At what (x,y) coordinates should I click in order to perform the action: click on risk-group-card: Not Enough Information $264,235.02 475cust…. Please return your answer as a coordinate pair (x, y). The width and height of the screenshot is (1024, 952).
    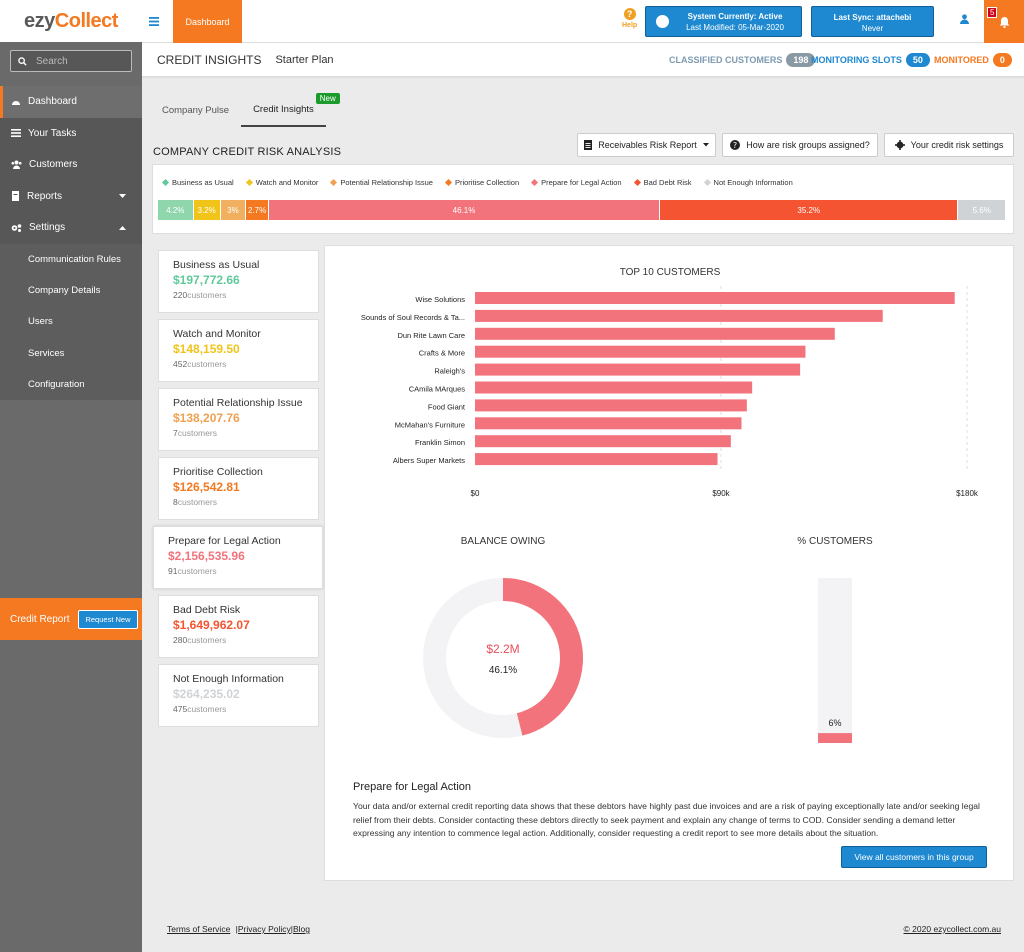
    Looking at the image, I should click on (238, 695).